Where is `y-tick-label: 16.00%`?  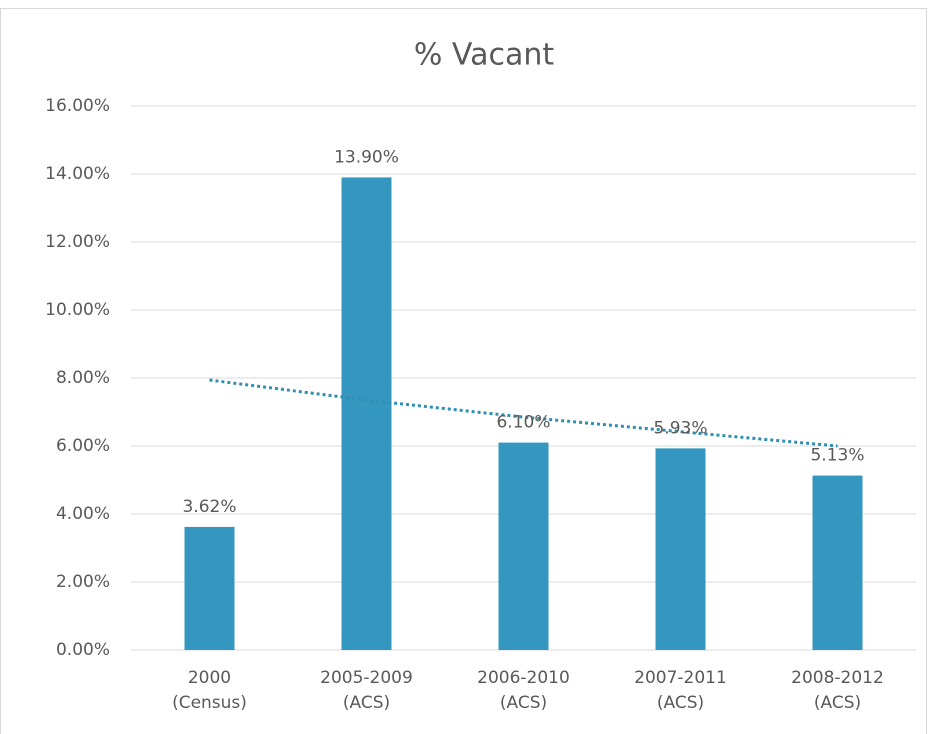
y-tick-label: 16.00% is located at coordinates (77, 106).